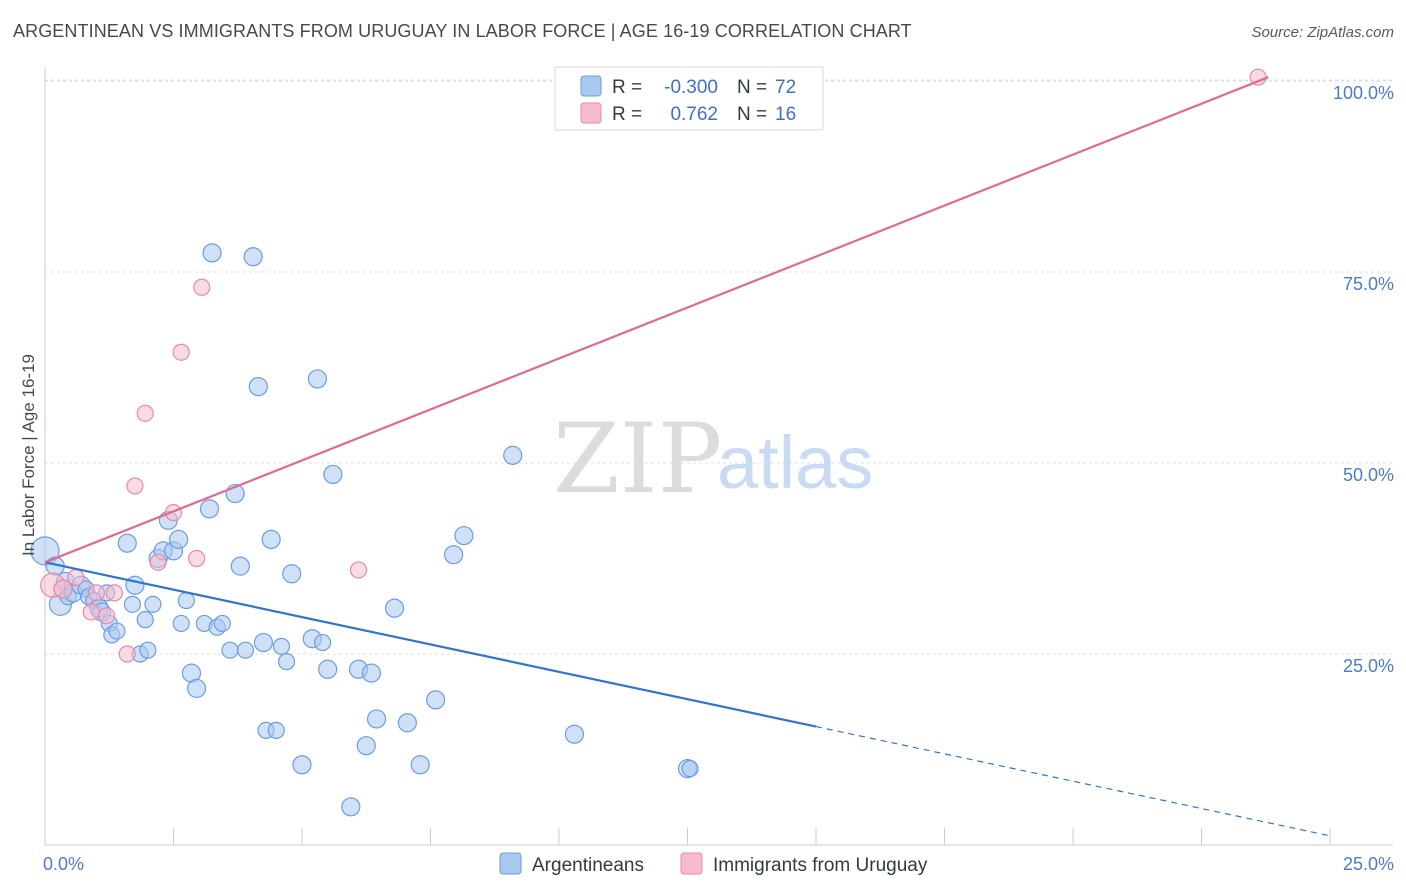 The width and height of the screenshot is (1406, 892). I want to click on x-tick-labels: 0.0% 25.0%, so click(718, 864).